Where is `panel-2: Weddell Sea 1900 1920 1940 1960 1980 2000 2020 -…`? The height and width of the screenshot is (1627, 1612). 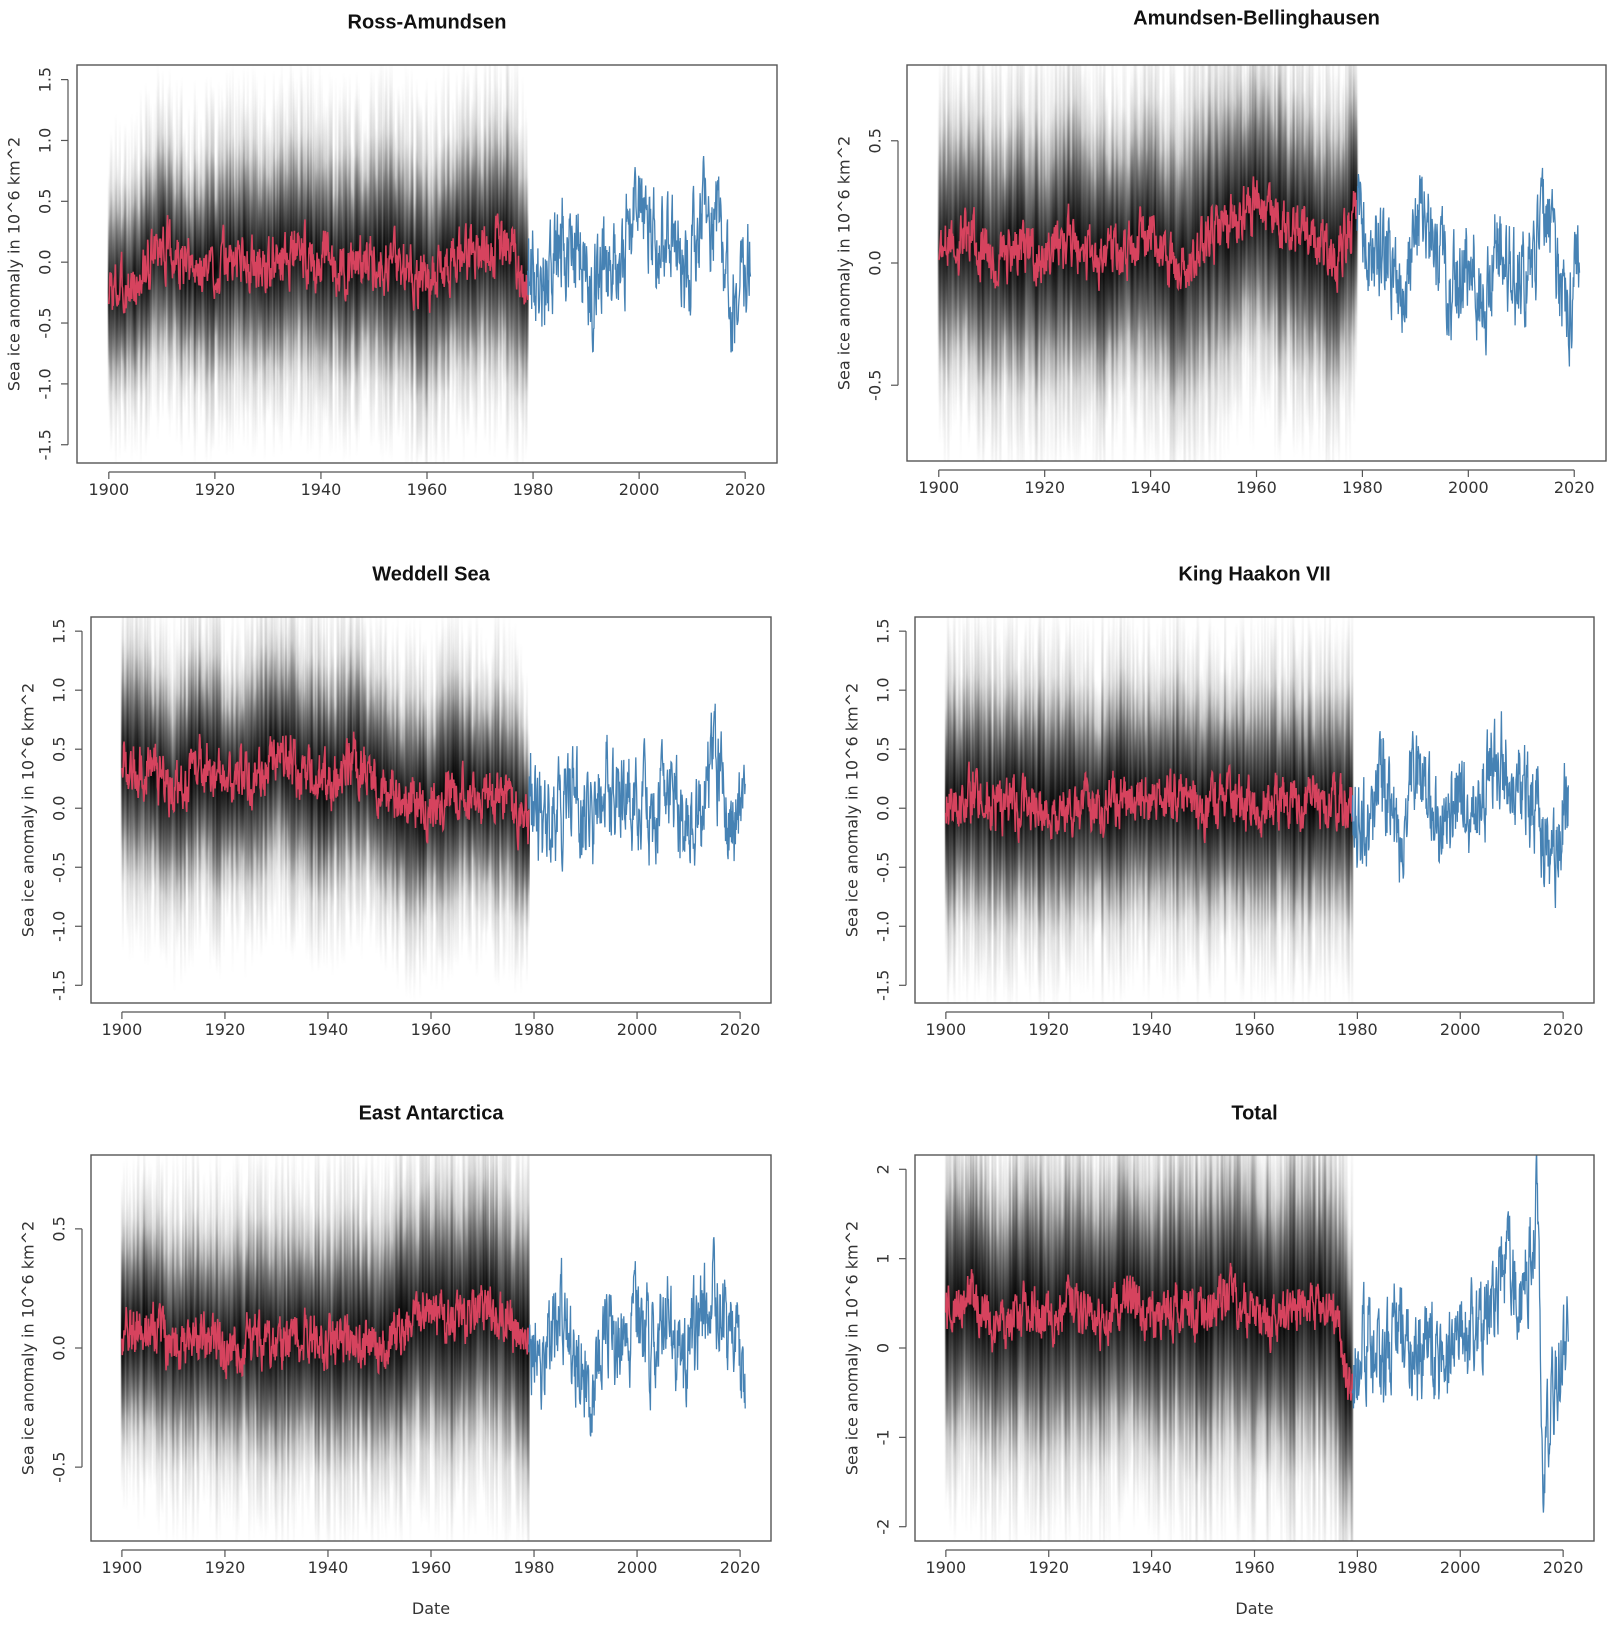 panel-2: Weddell Sea 1900 1920 1940 1960 1980 2000 2020 -… is located at coordinates (395, 801).